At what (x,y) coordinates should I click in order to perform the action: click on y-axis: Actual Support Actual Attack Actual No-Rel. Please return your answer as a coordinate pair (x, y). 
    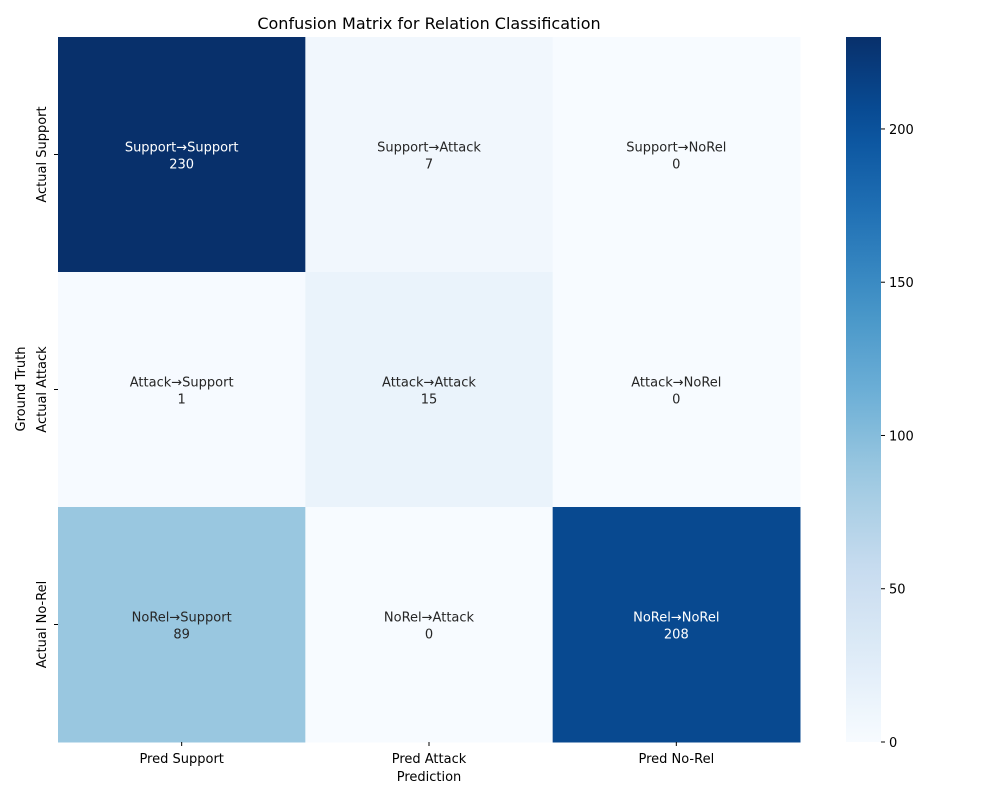
    Looking at the image, I should click on (46, 387).